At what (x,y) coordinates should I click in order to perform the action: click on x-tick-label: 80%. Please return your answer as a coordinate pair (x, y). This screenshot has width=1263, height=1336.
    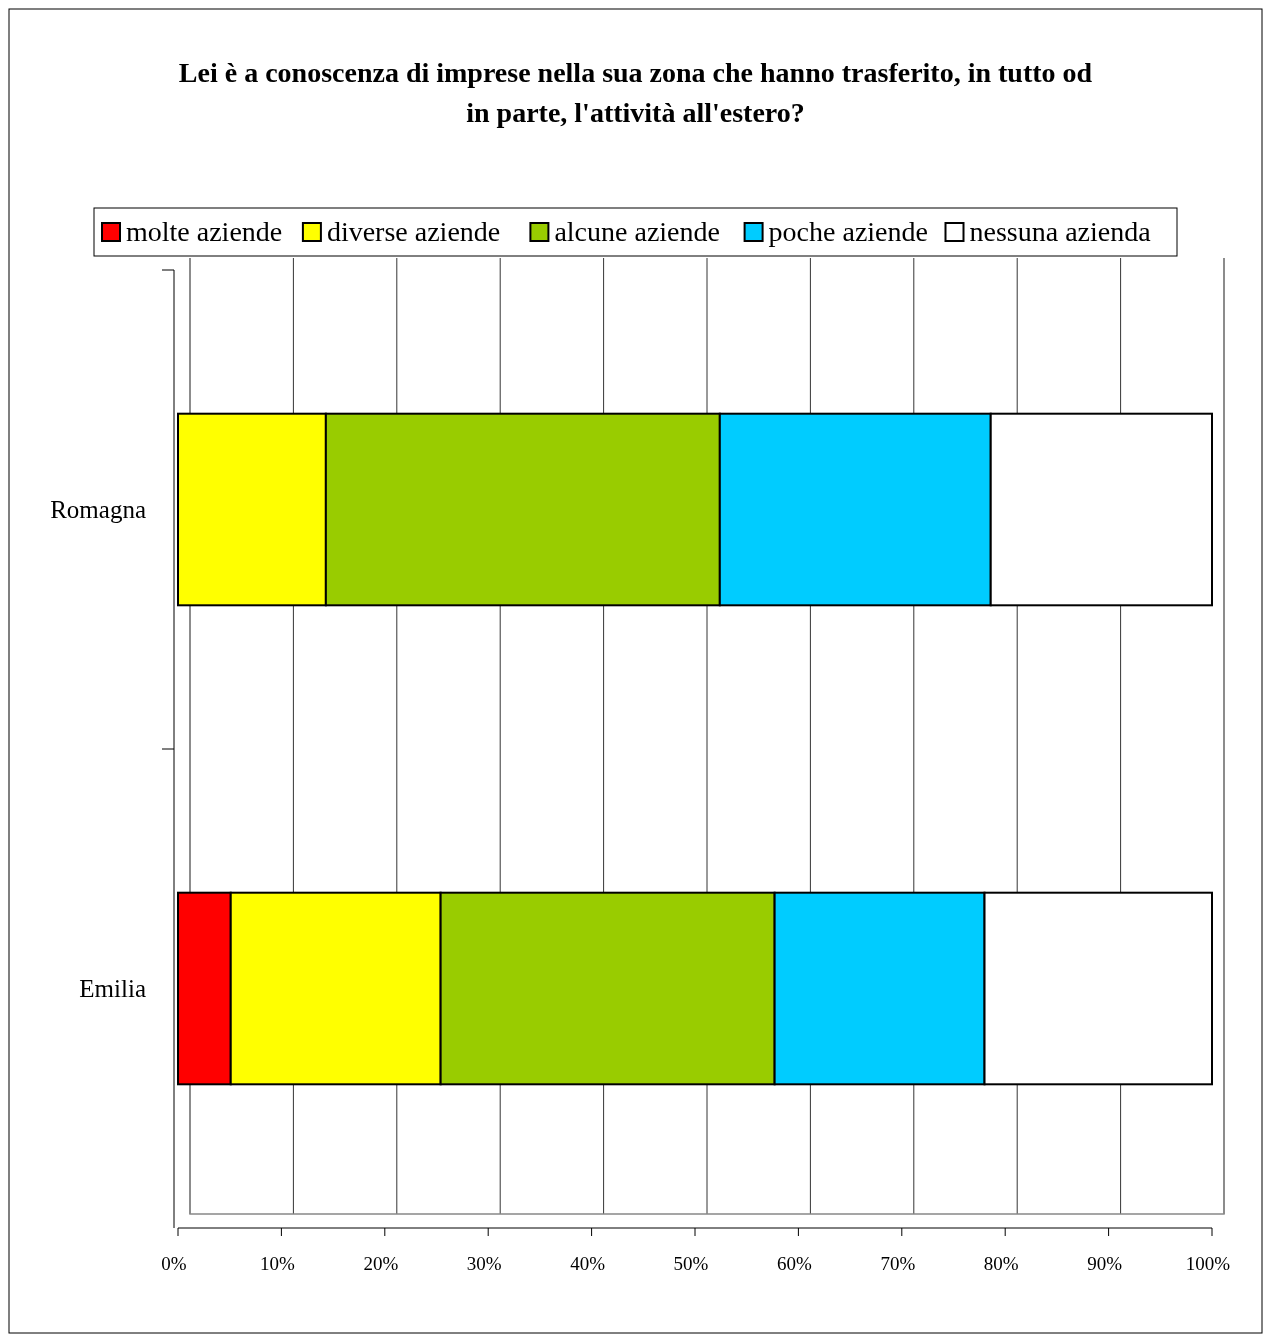
    Looking at the image, I should click on (1001, 1263).